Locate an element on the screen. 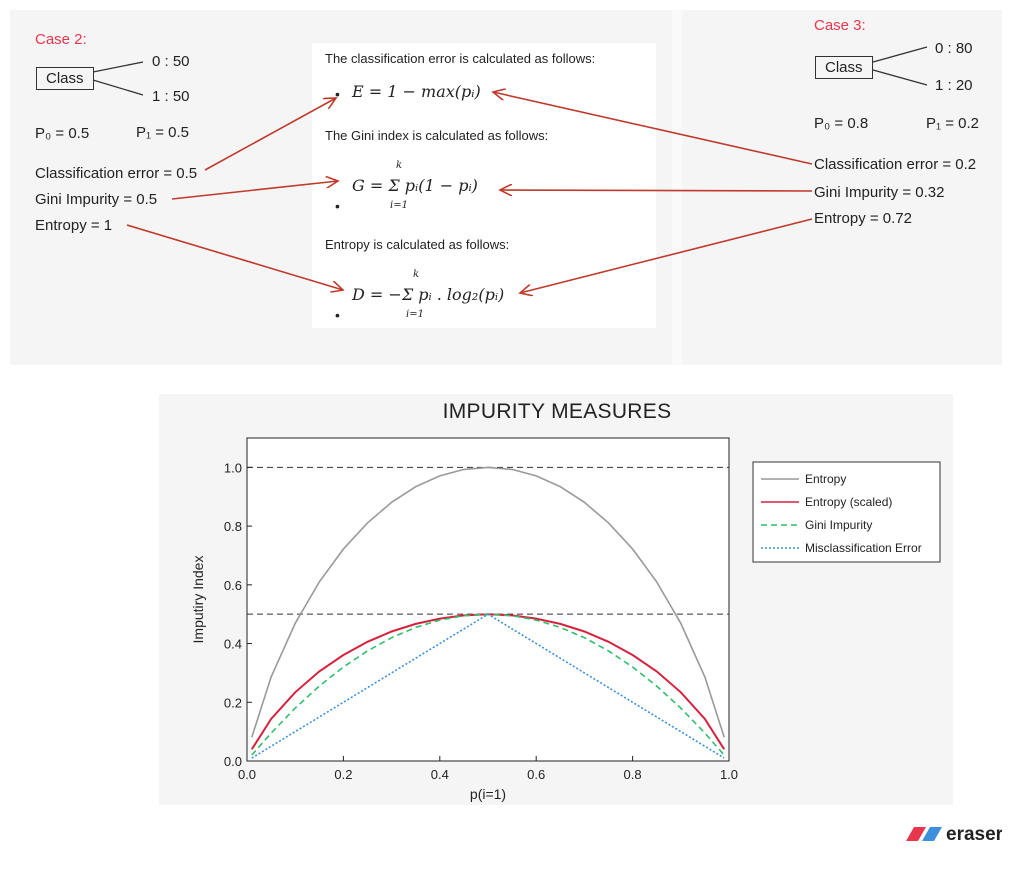  error-equation: E = 1 − max(pᵢ) is located at coordinates (416, 91).